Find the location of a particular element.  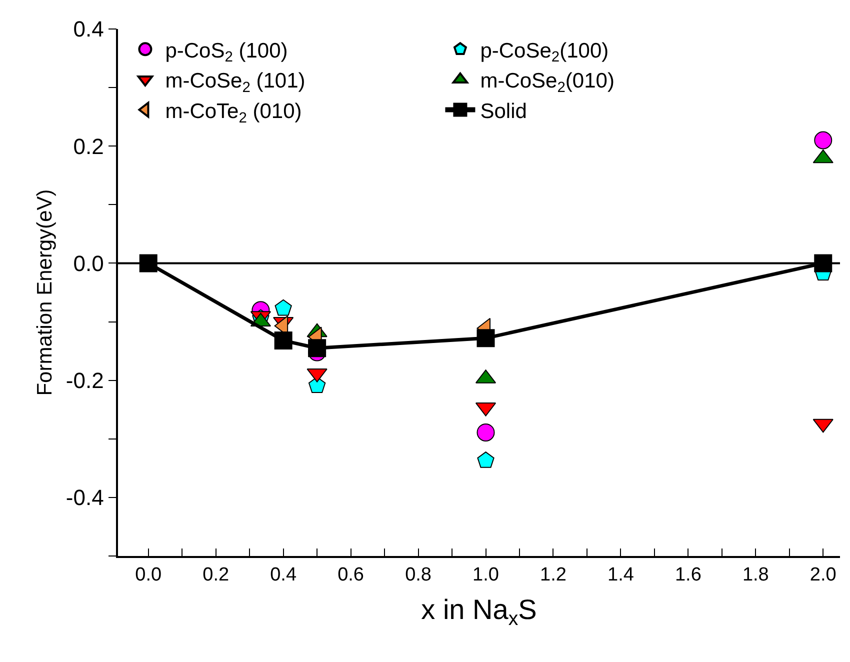

legend-label: p-CoSe$_{2}$(100) is located at coordinates (544, 52).